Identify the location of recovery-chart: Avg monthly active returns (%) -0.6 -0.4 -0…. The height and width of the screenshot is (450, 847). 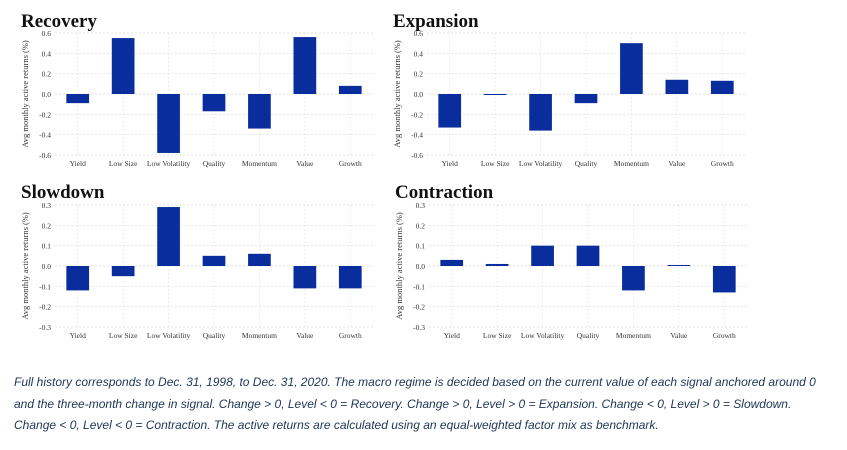
(196, 98).